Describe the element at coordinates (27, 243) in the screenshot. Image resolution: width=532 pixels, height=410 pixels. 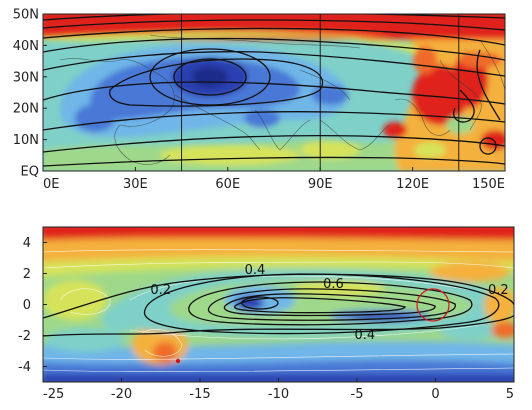
I see `bottom-y-tick-label: 4` at that location.